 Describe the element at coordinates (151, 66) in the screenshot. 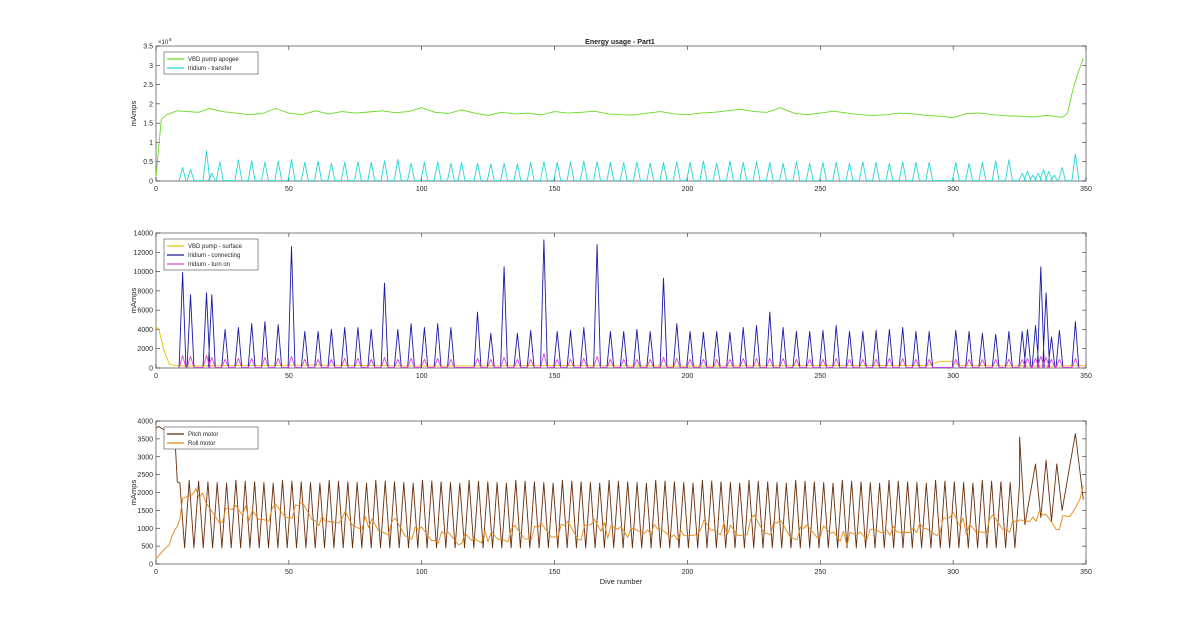

I see `y-tick-label: 3` at that location.